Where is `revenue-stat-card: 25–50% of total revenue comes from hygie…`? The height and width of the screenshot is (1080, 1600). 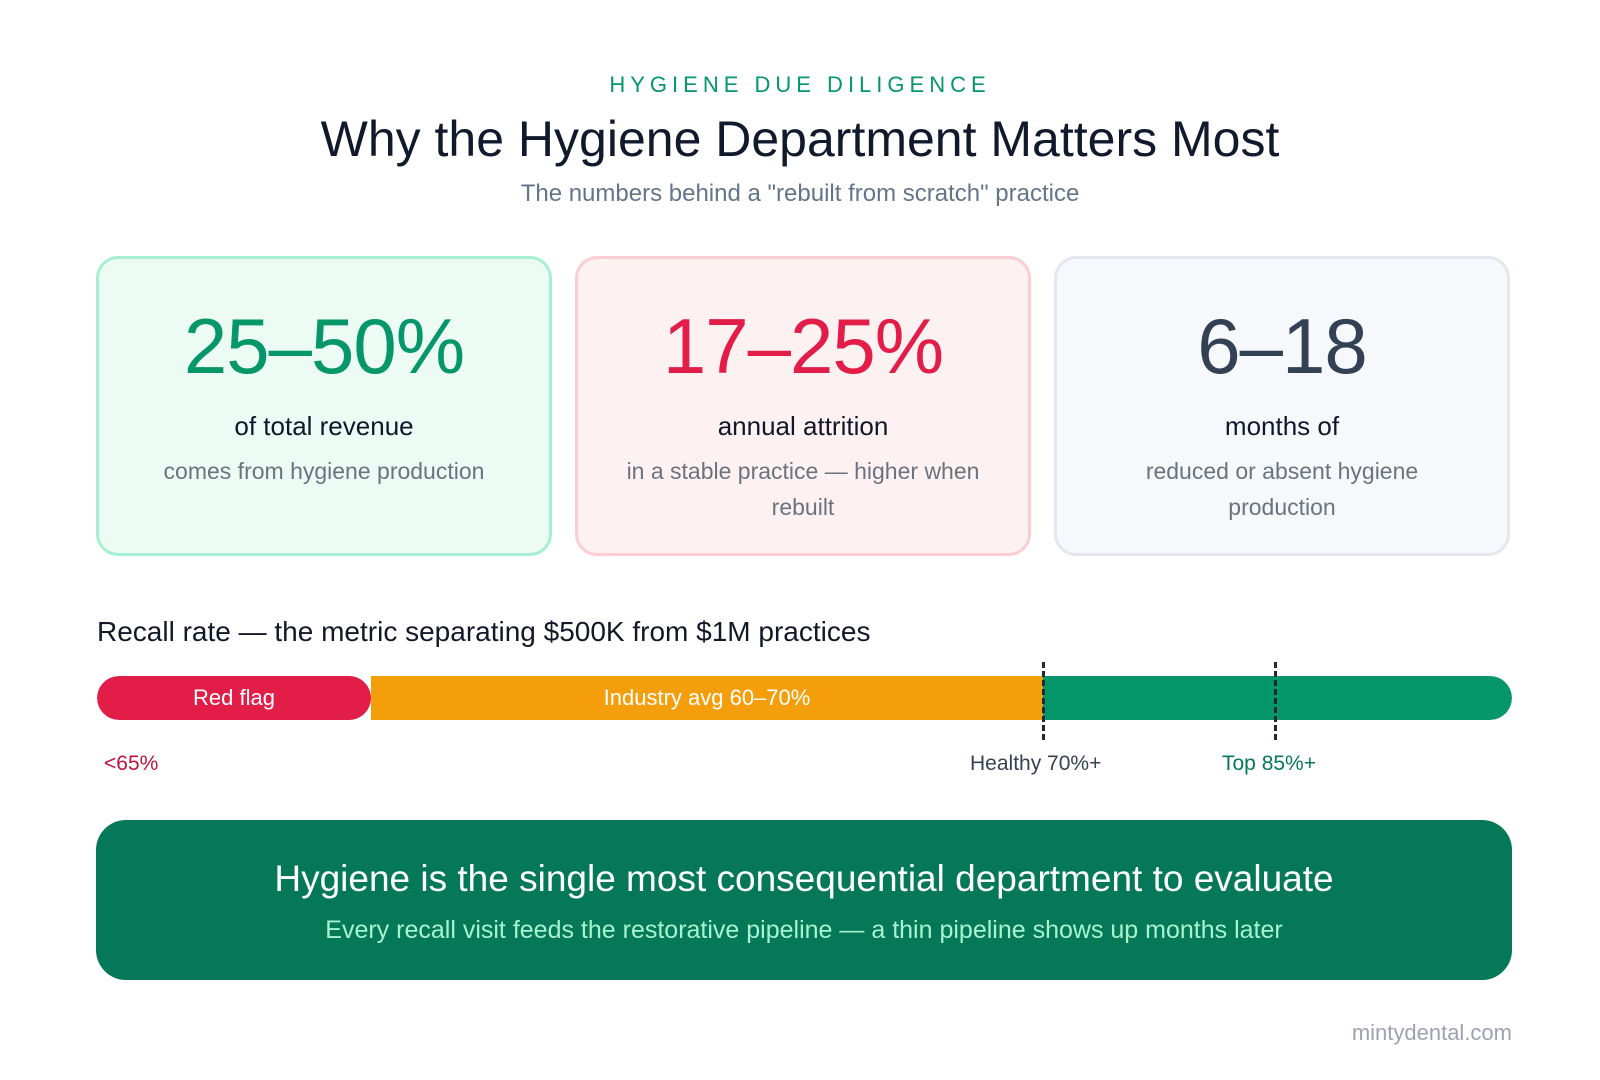 revenue-stat-card: 25–50% of total revenue comes from hygie… is located at coordinates (324, 406).